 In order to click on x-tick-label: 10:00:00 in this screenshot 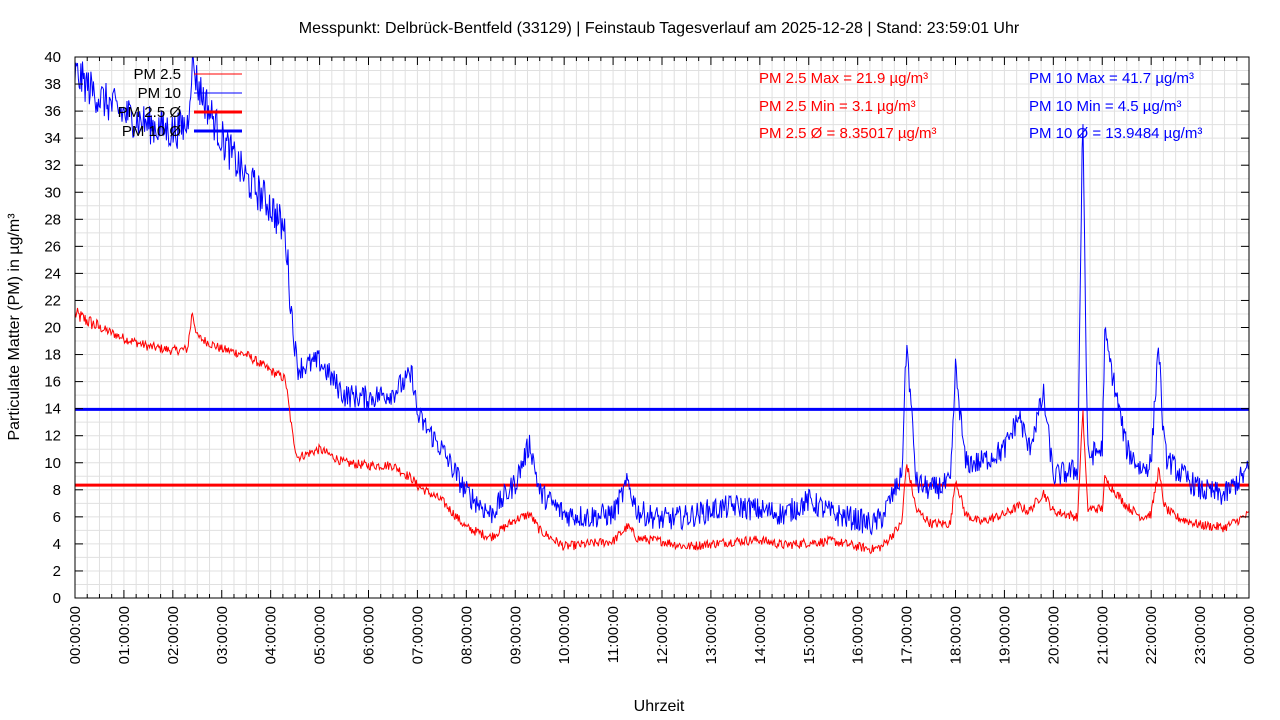, I will do `click(564, 635)`.